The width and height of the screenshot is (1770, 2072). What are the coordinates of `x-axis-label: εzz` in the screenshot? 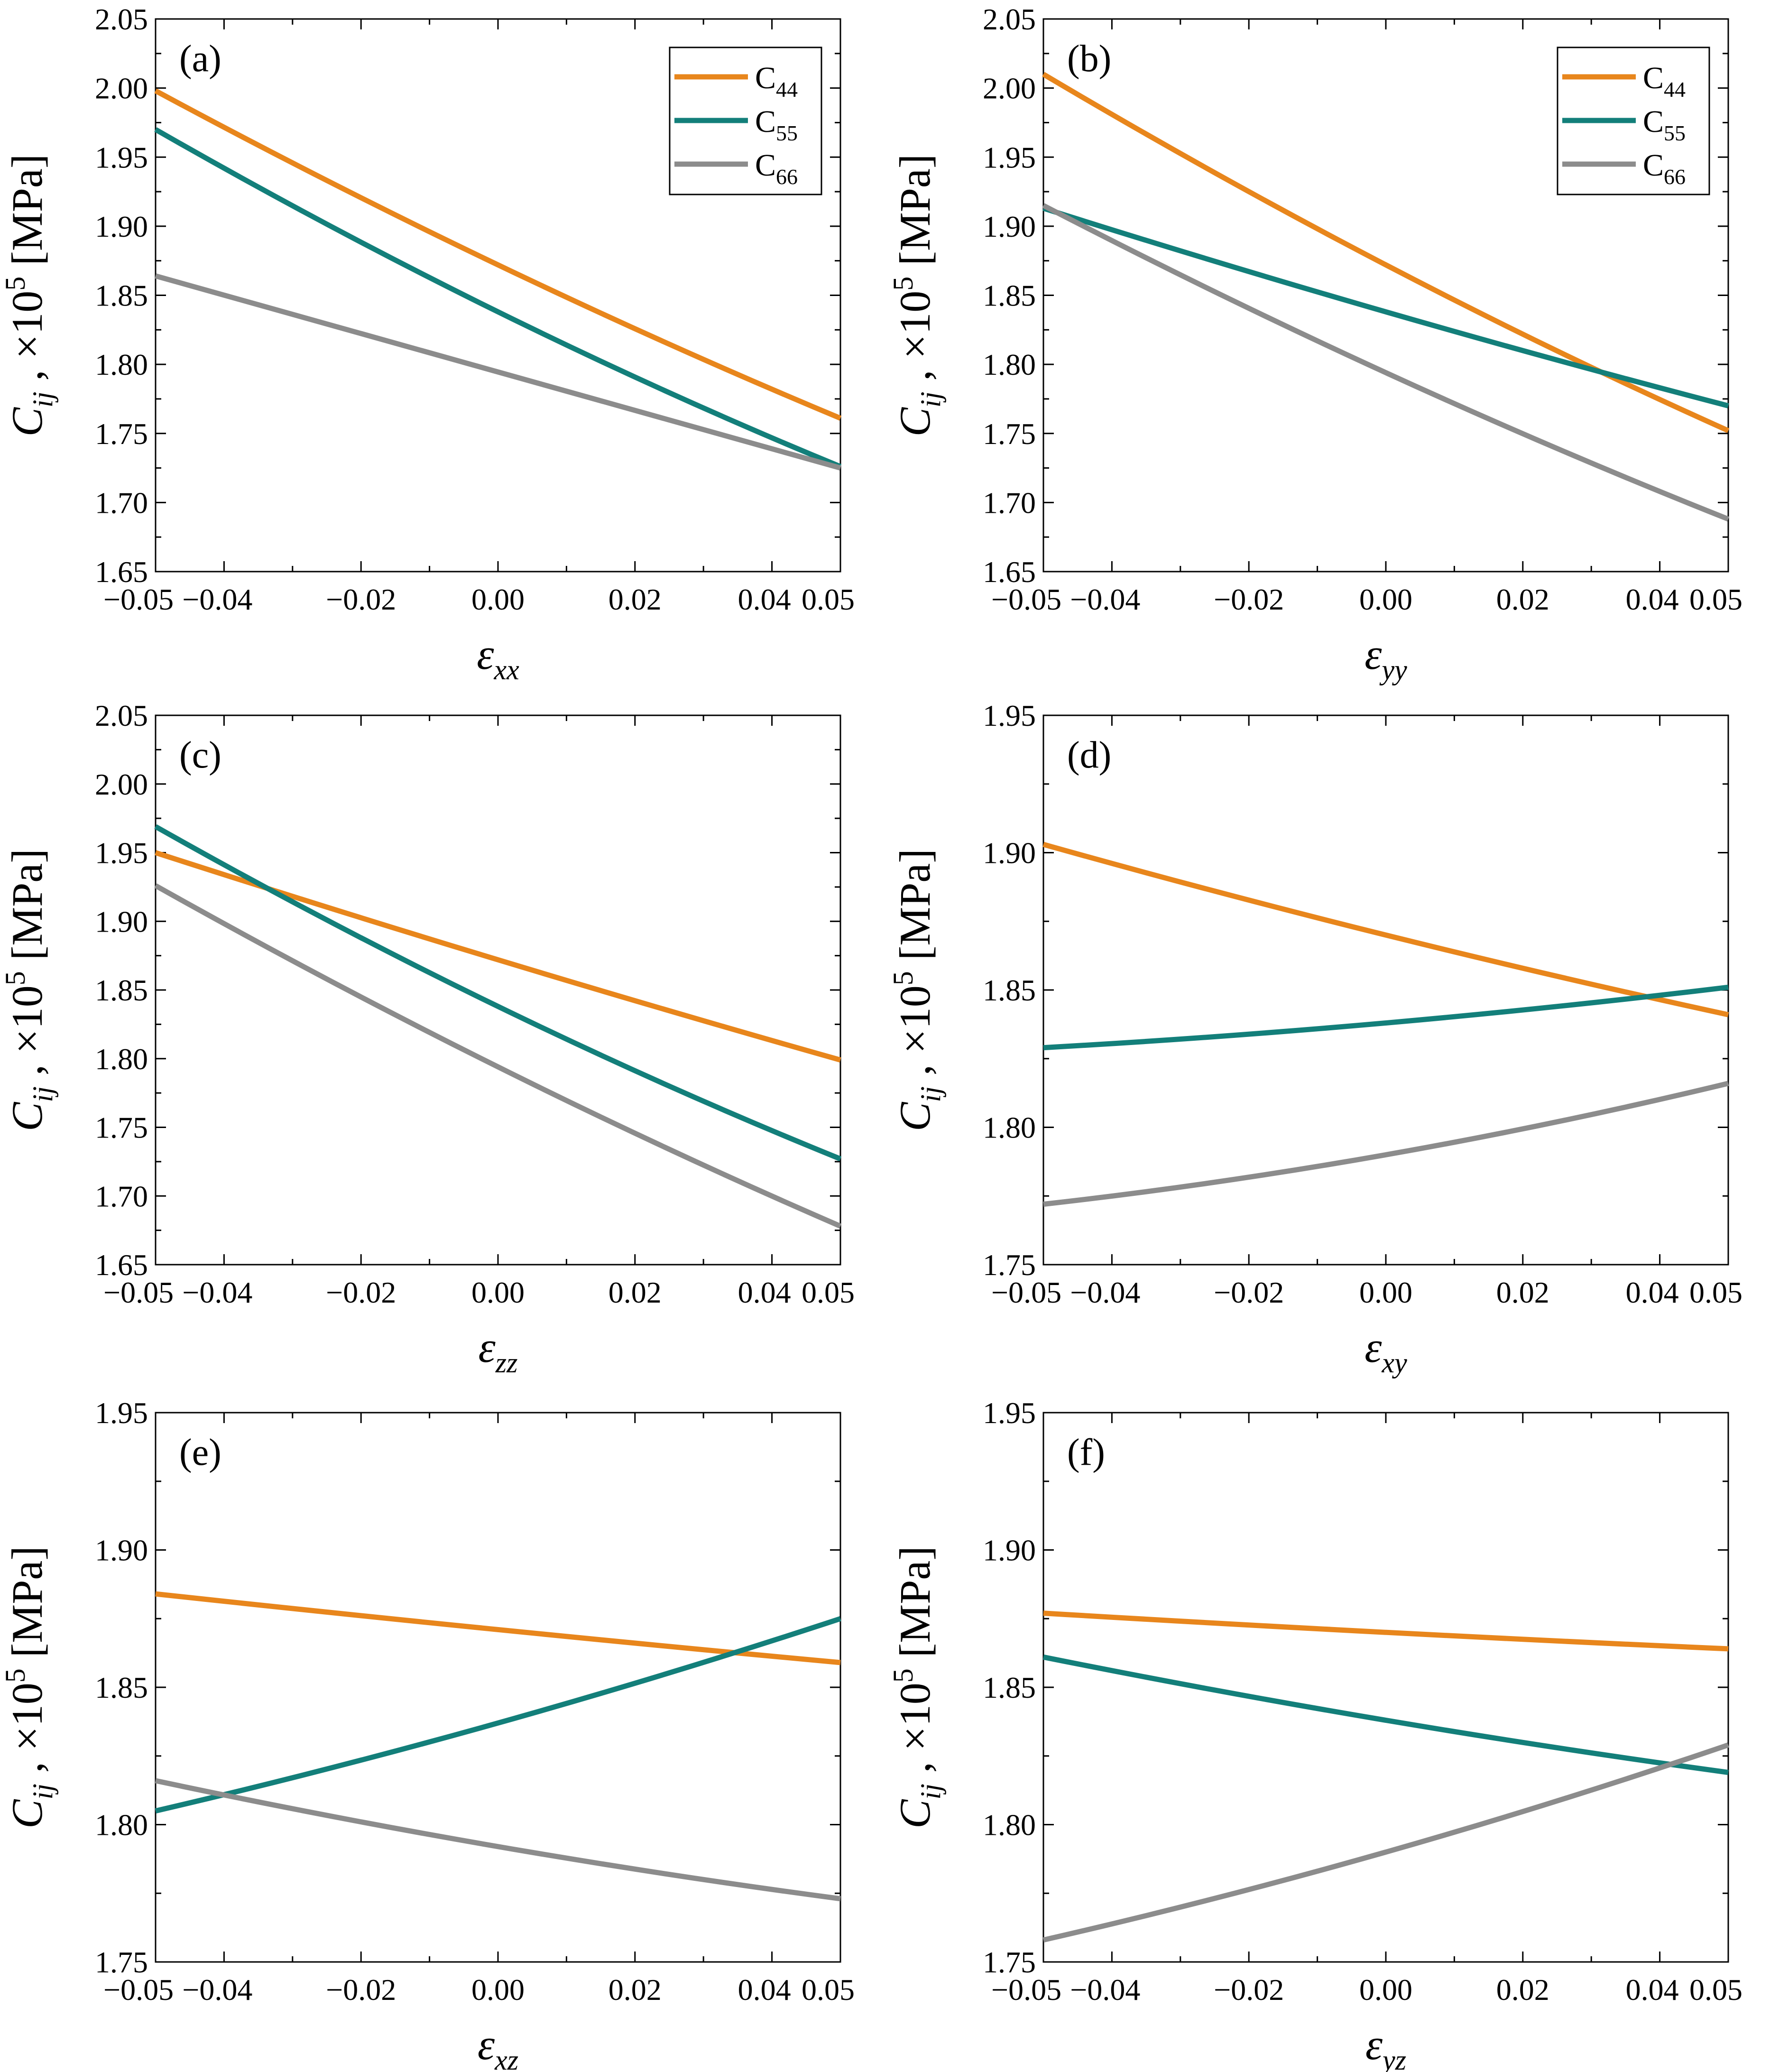 It's located at (498, 1350).